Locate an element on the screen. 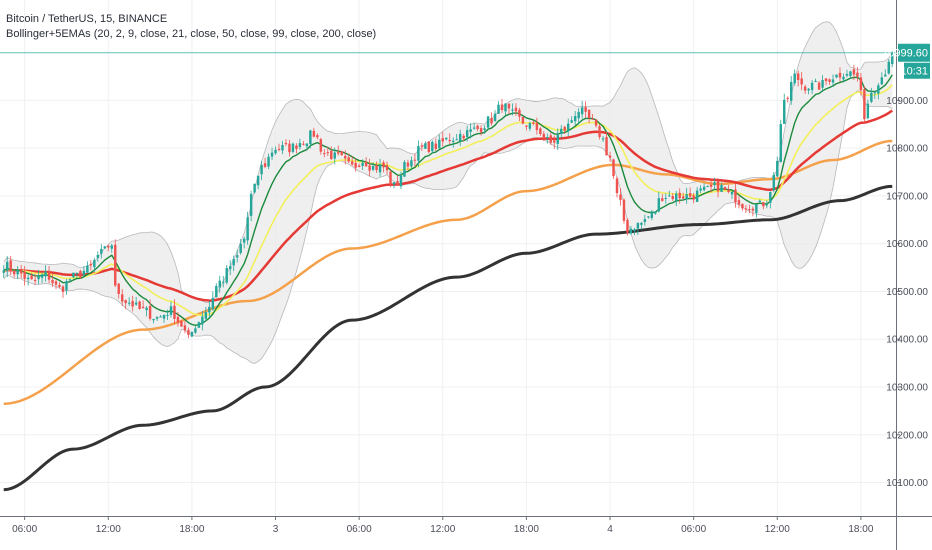  last-price-value: 10999.60 is located at coordinates (905, 54).